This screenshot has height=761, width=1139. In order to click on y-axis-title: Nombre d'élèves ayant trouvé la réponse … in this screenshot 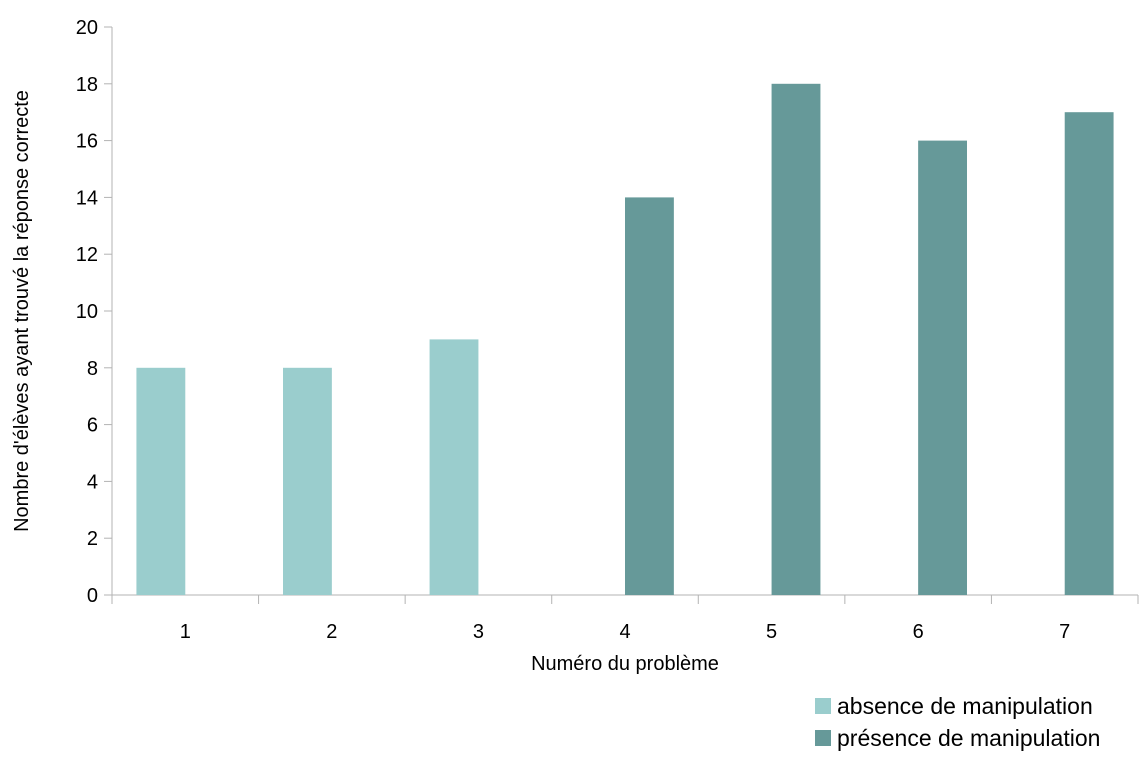, I will do `click(22, 311)`.